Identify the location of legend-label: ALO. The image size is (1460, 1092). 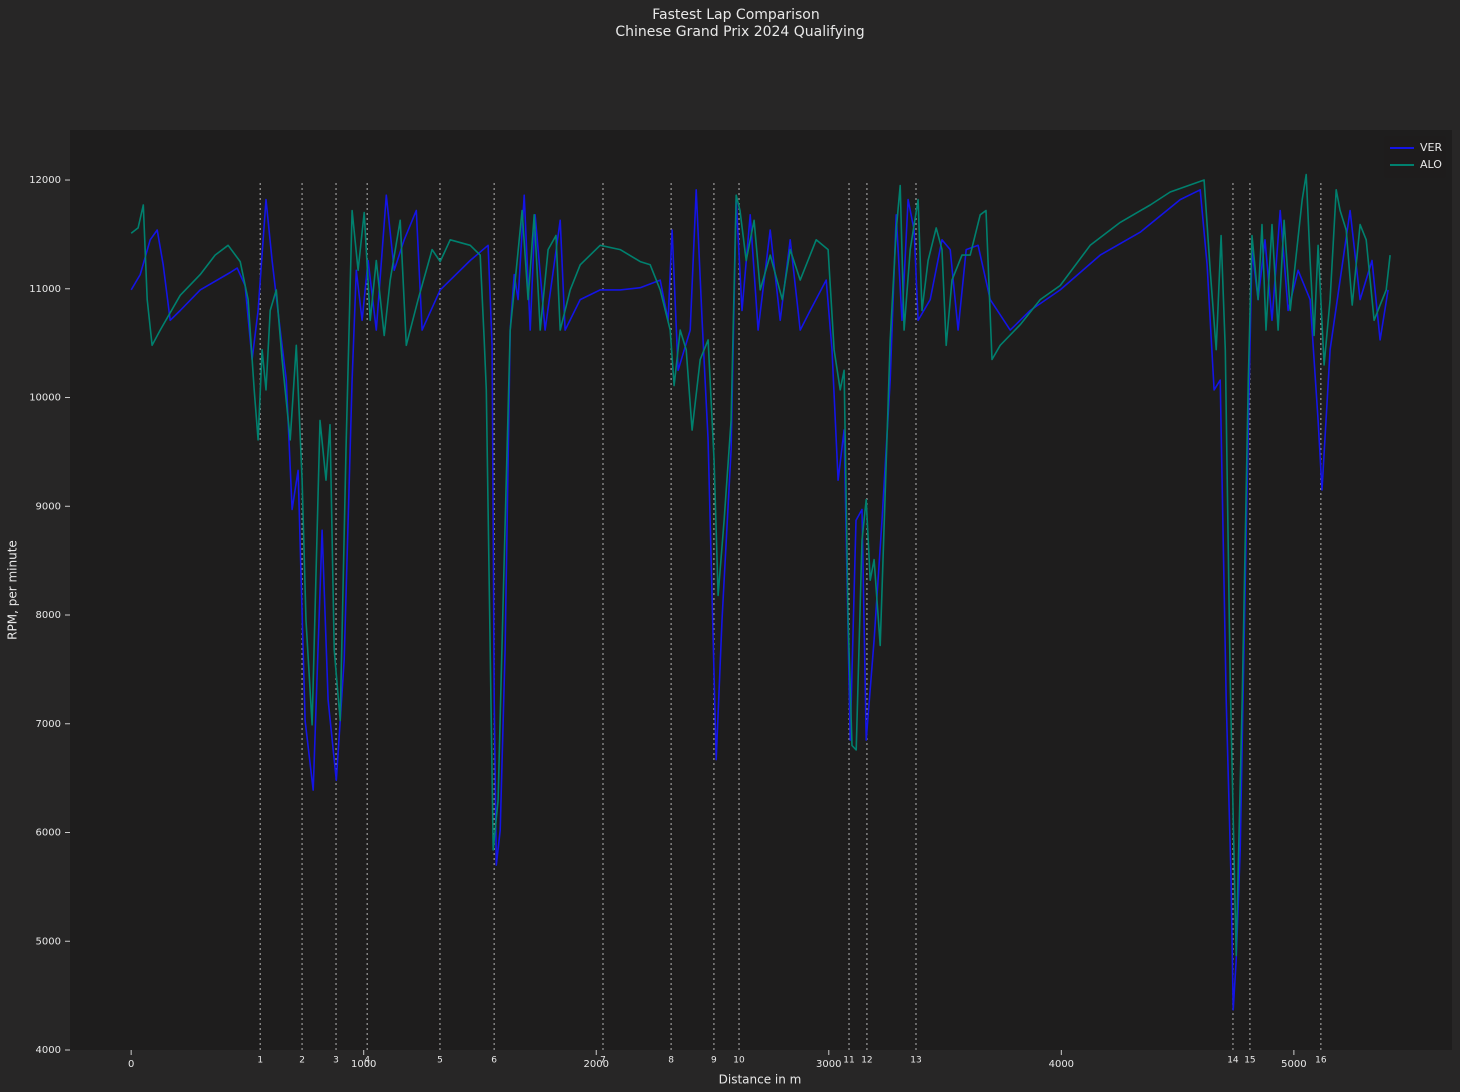
(1431, 164).